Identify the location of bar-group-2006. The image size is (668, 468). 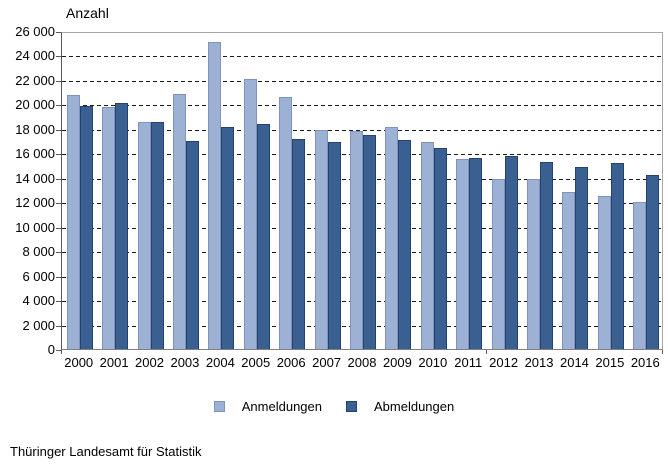
(291, 190).